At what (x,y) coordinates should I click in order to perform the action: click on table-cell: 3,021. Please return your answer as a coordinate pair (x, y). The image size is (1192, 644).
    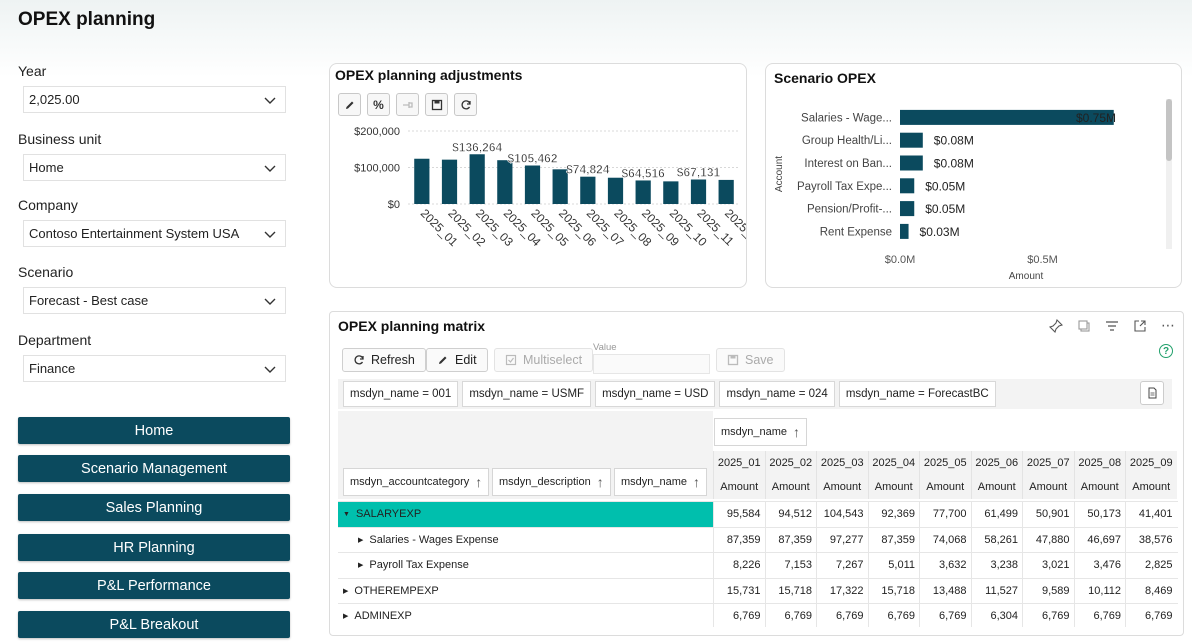
    Looking at the image, I should click on (1048, 565).